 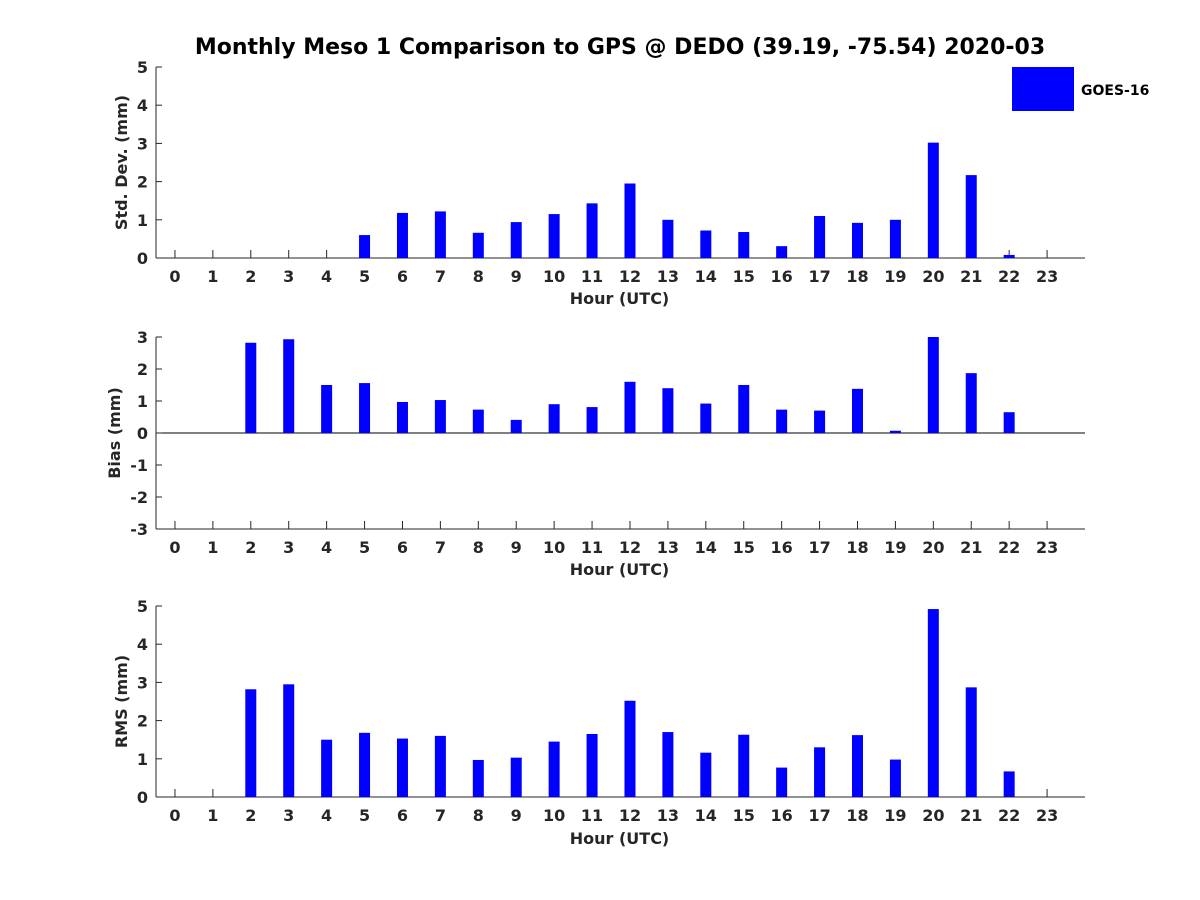 What do you see at coordinates (895, 276) in the screenshot?
I see `std-dev-x-tick-label: 19` at bounding box center [895, 276].